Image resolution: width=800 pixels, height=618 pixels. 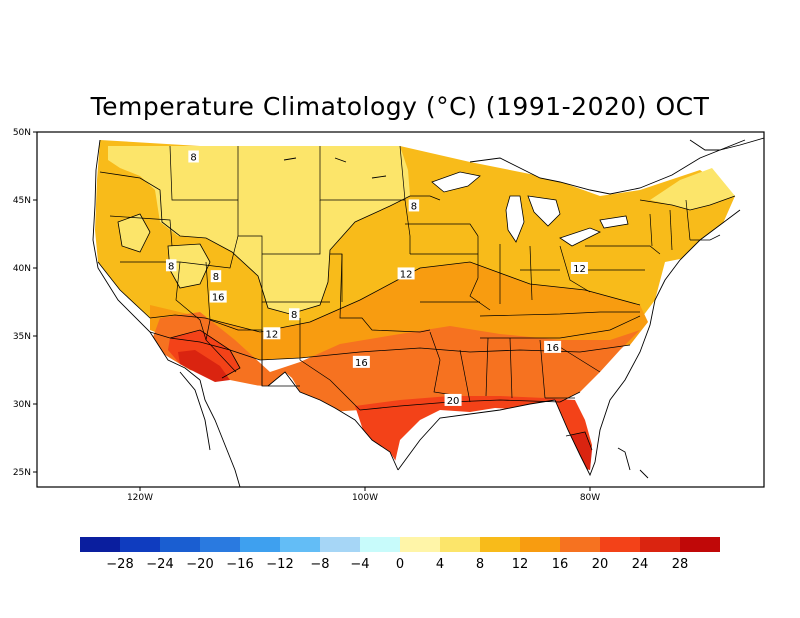 What do you see at coordinates (520, 564) in the screenshot?
I see `colorbar-label: 12` at bounding box center [520, 564].